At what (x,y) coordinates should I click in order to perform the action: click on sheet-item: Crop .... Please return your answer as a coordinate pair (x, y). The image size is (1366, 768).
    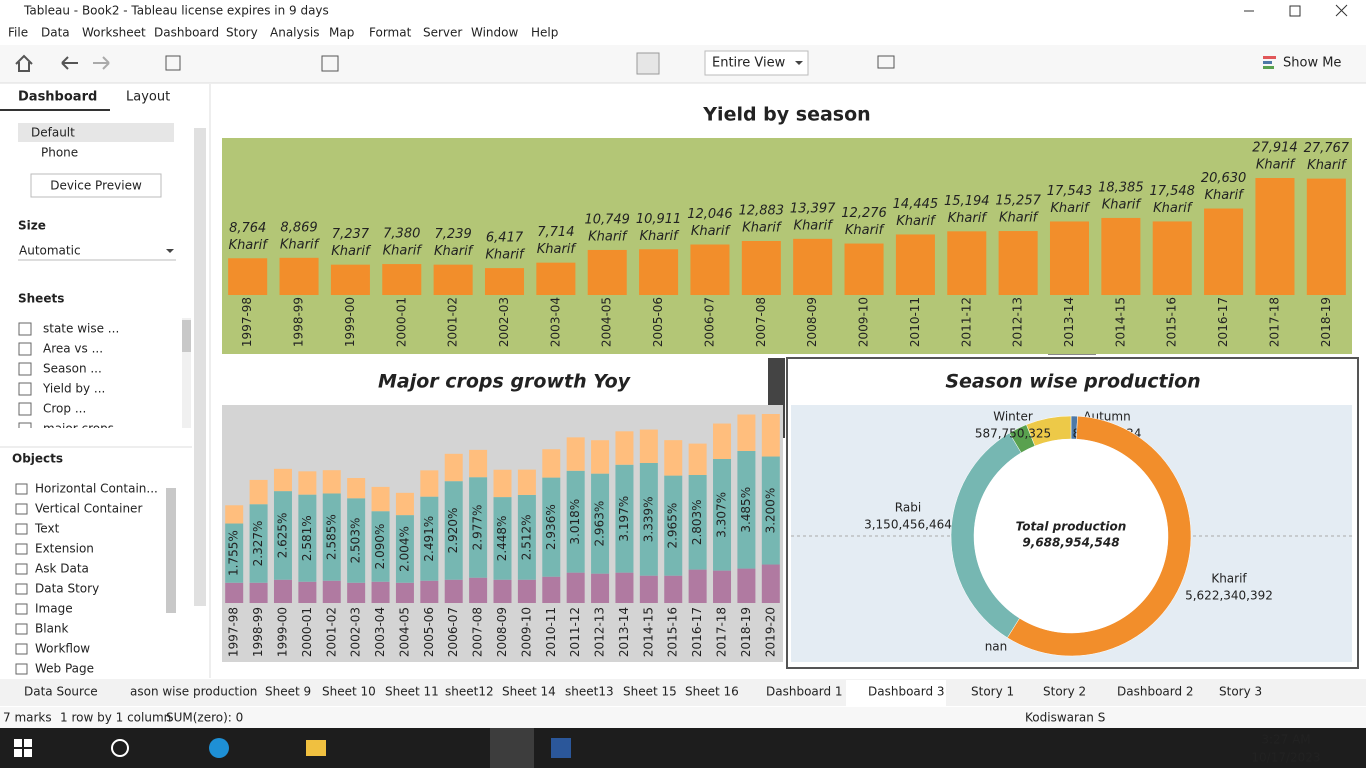
    Looking at the image, I should click on (64, 409).